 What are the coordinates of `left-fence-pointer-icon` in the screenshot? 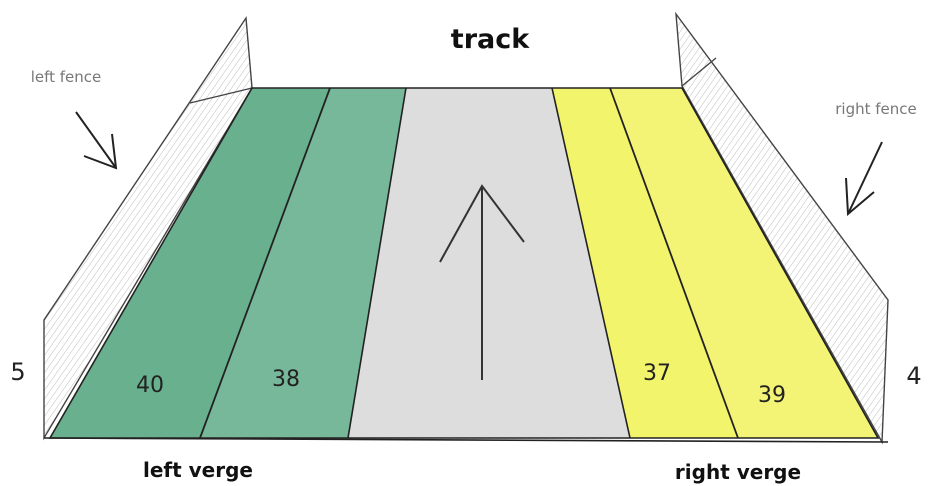 It's located at (96, 140).